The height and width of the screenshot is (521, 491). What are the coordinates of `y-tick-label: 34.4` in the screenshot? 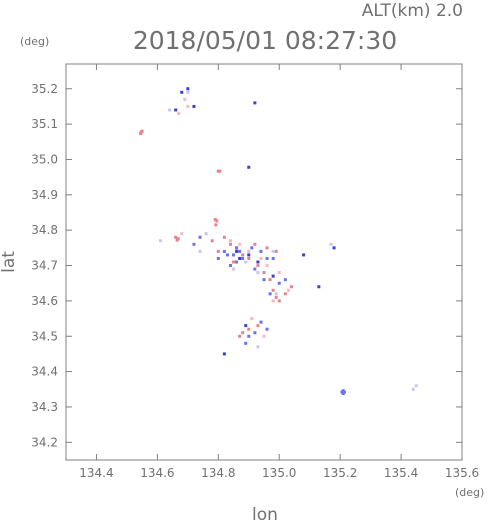 It's located at (44, 372).